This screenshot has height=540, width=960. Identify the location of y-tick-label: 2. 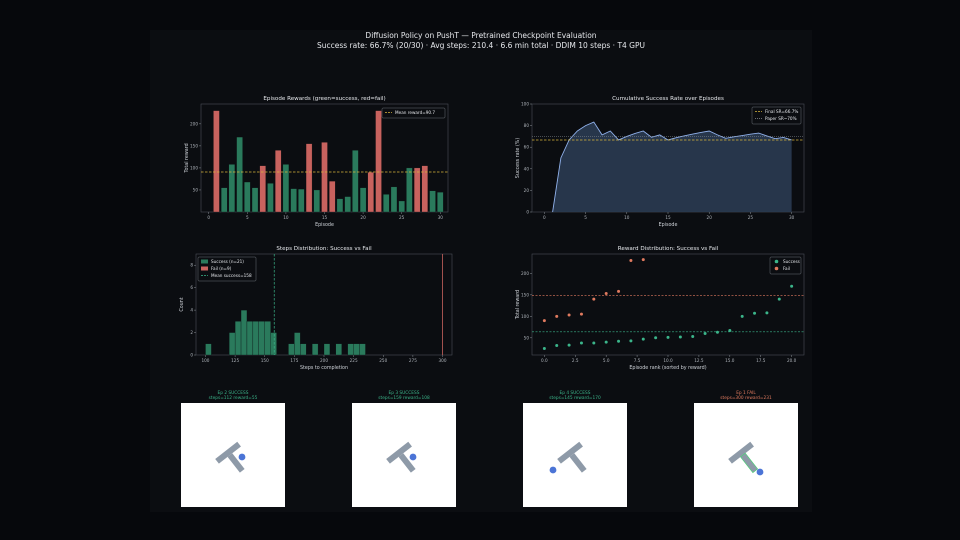
(191, 332).